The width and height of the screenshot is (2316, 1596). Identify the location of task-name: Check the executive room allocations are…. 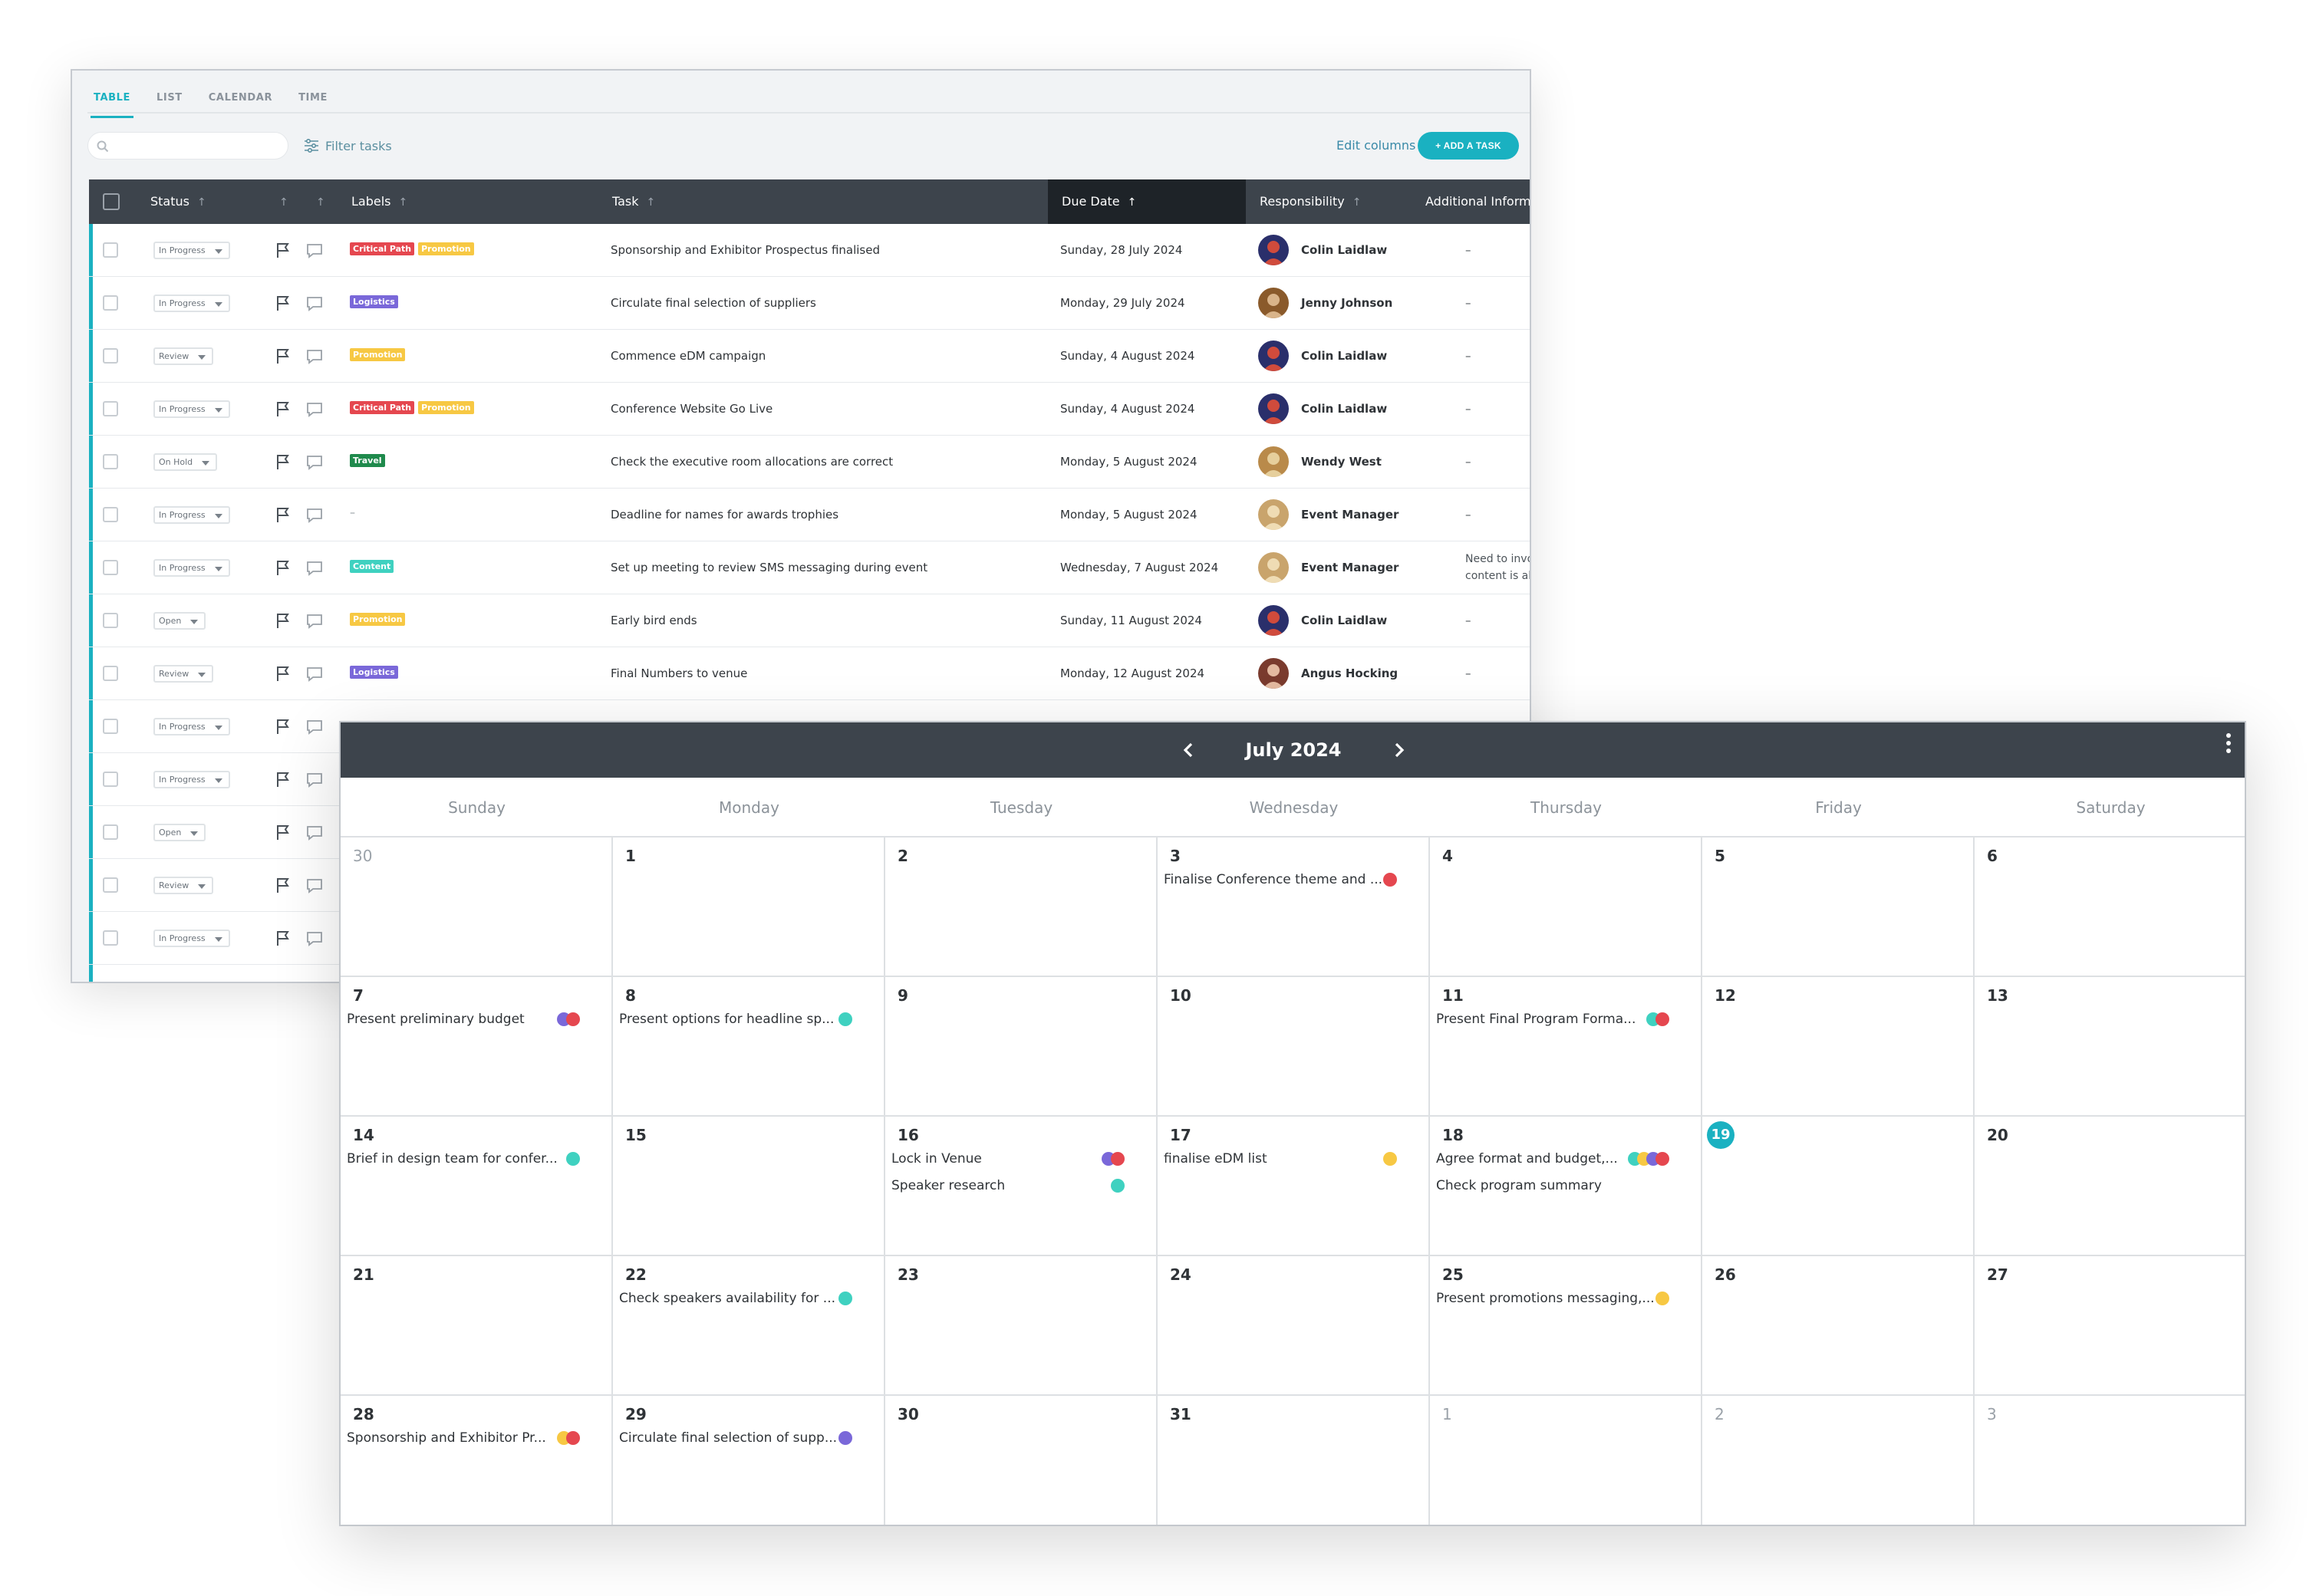
(752, 462).